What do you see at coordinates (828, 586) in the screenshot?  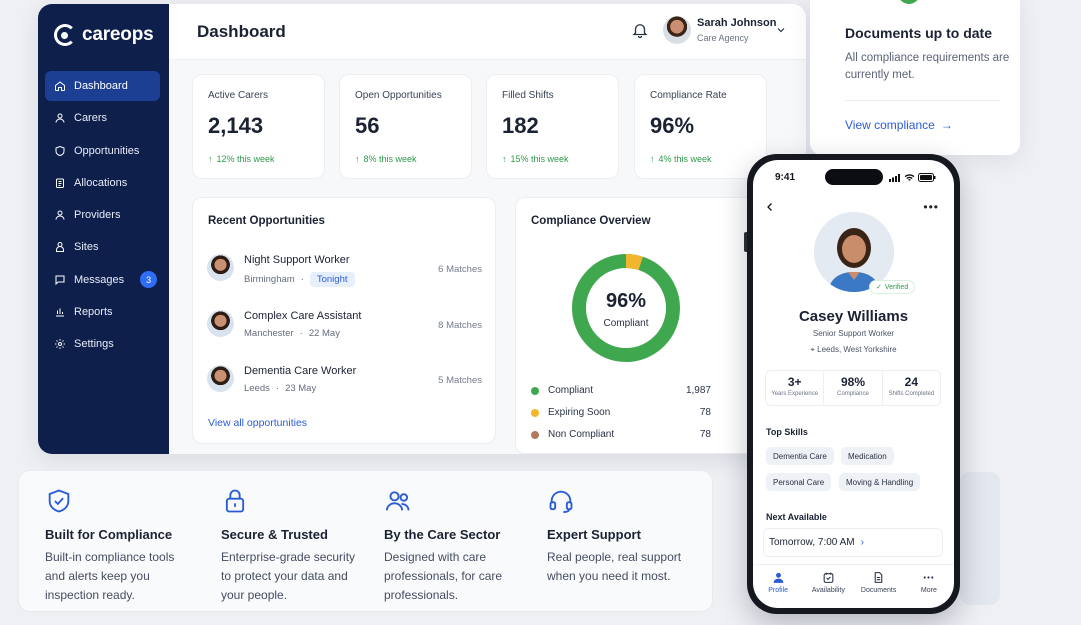 I see `tab-availability: Availability` at bounding box center [828, 586].